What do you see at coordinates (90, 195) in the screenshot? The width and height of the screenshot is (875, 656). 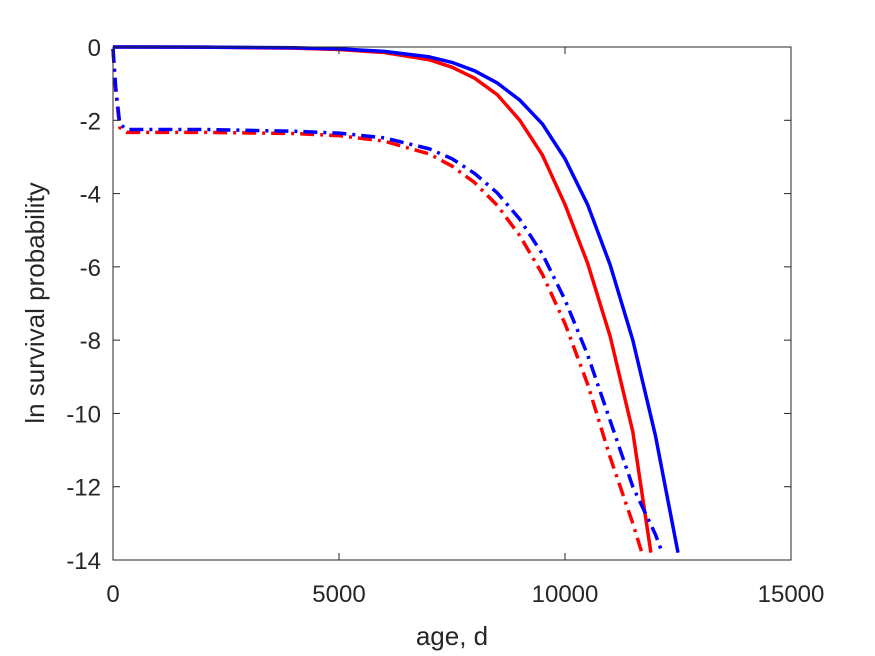 I see `y-tick-label: -4` at bounding box center [90, 195].